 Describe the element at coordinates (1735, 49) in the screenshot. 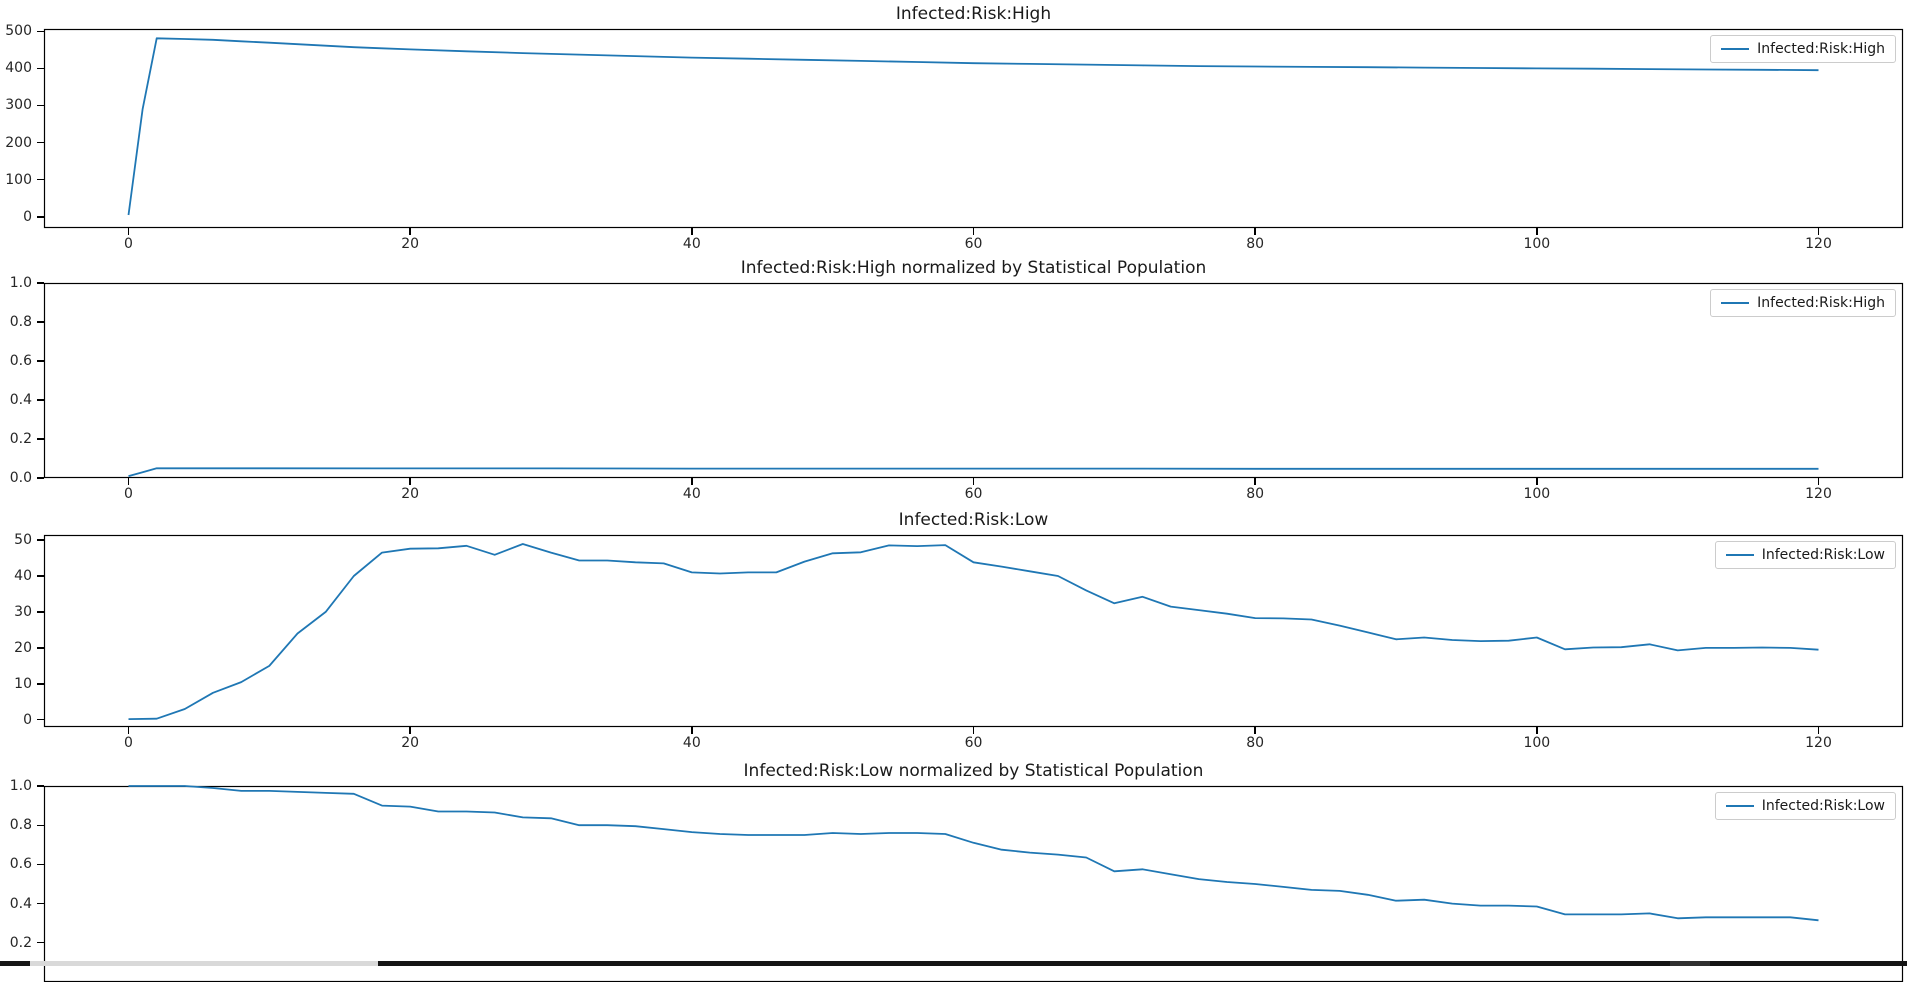

I see `legend-line-sample` at that location.